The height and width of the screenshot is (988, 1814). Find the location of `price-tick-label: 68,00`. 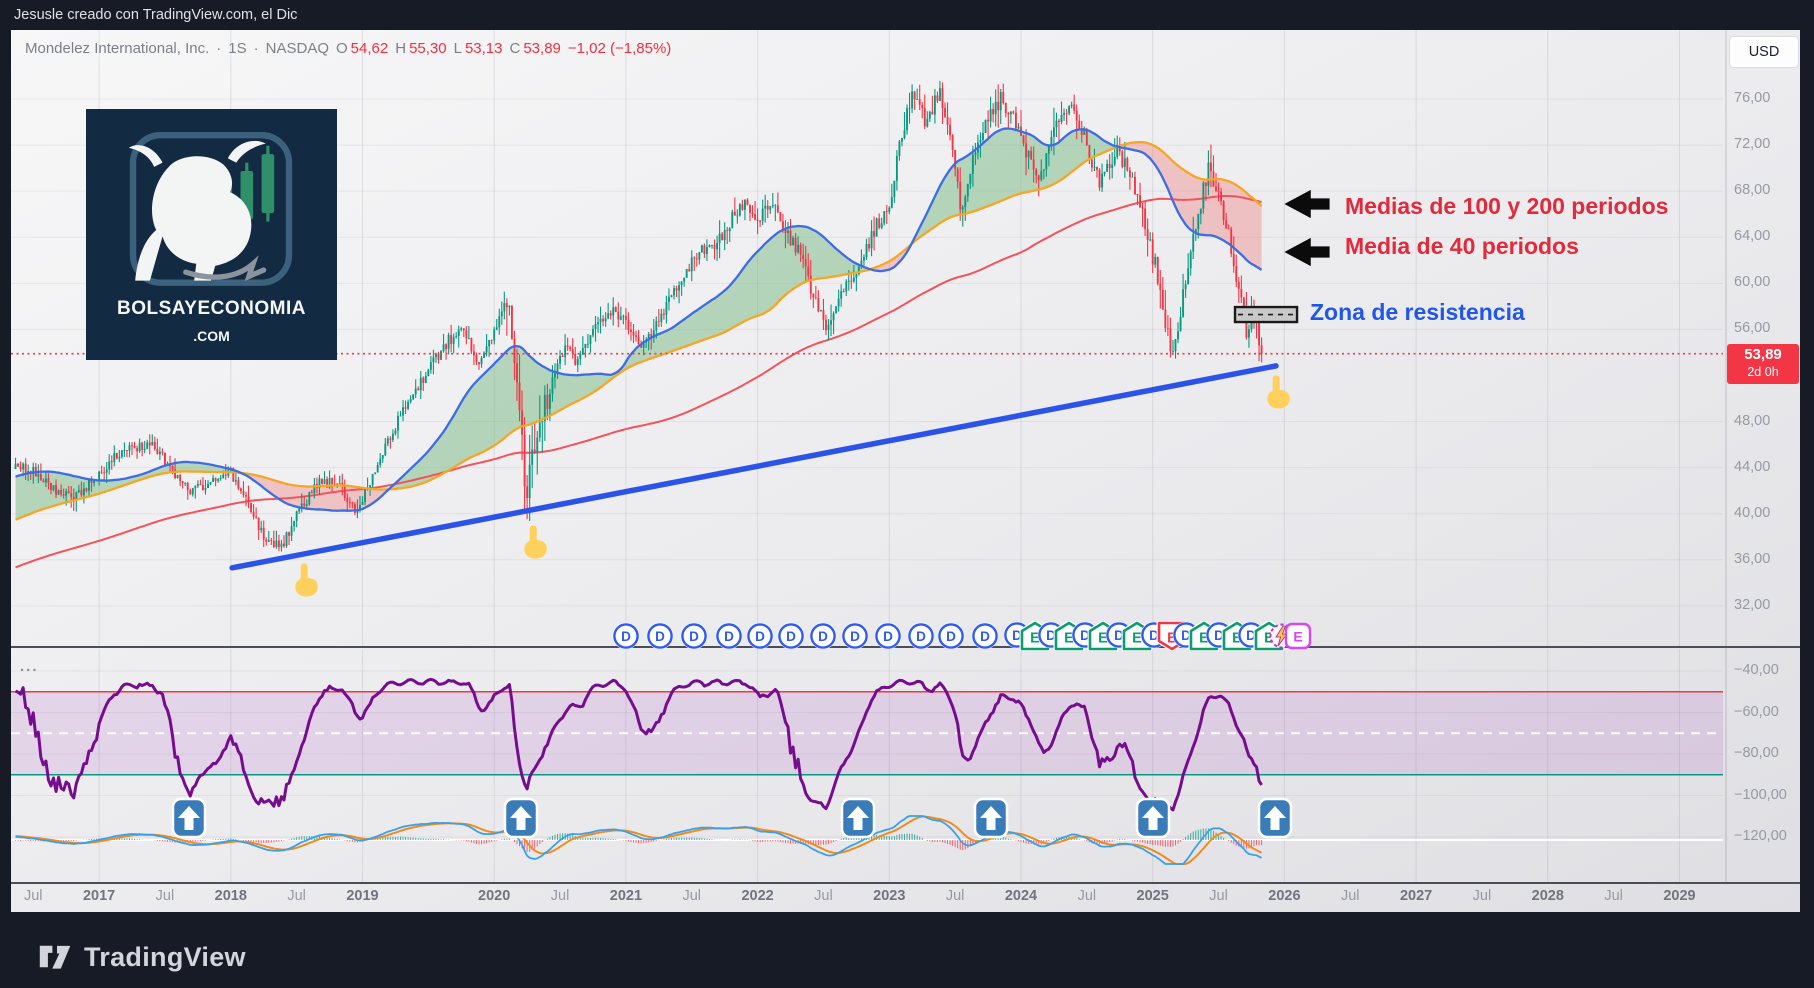

price-tick-label: 68,00 is located at coordinates (1752, 190).